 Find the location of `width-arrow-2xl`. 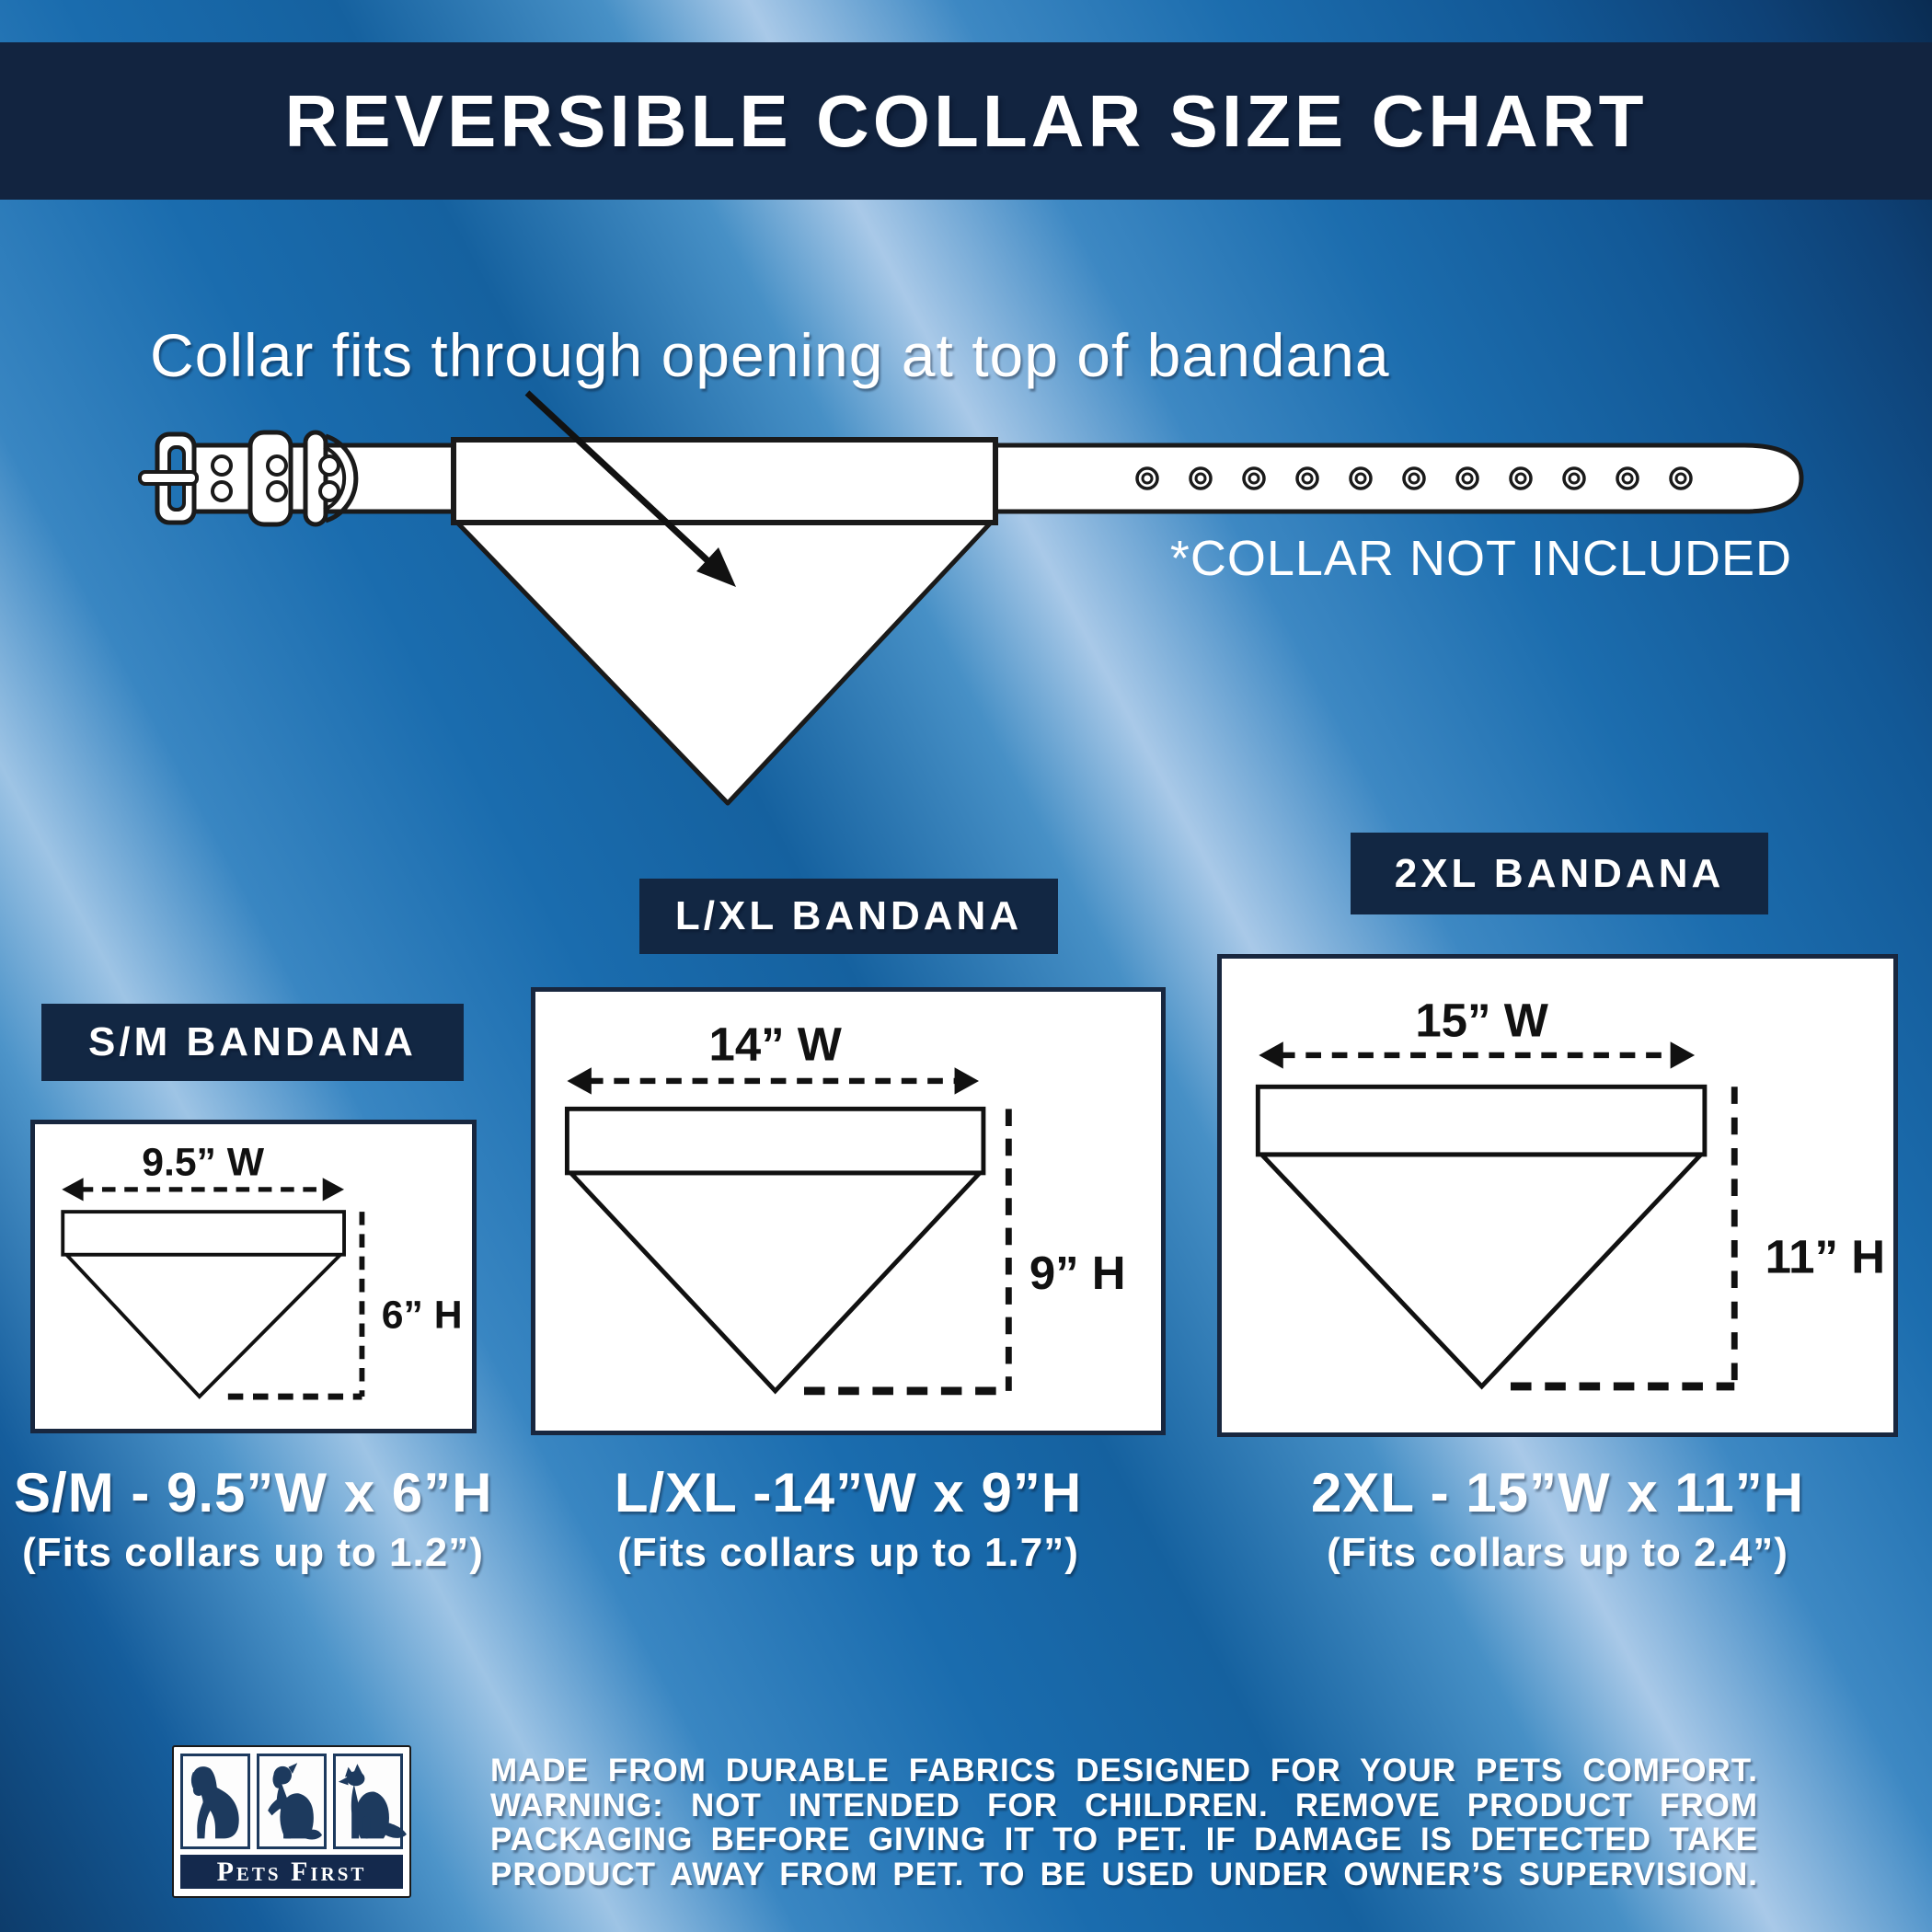

width-arrow-2xl is located at coordinates (1477, 1055).